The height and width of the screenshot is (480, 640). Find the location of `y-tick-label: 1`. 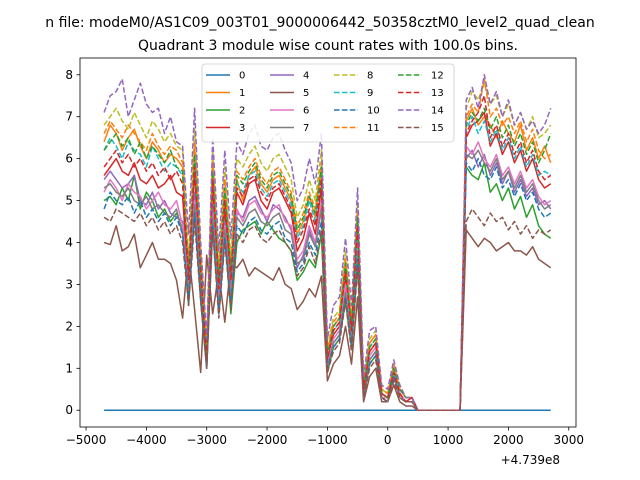

y-tick-label: 1 is located at coordinates (69, 368).